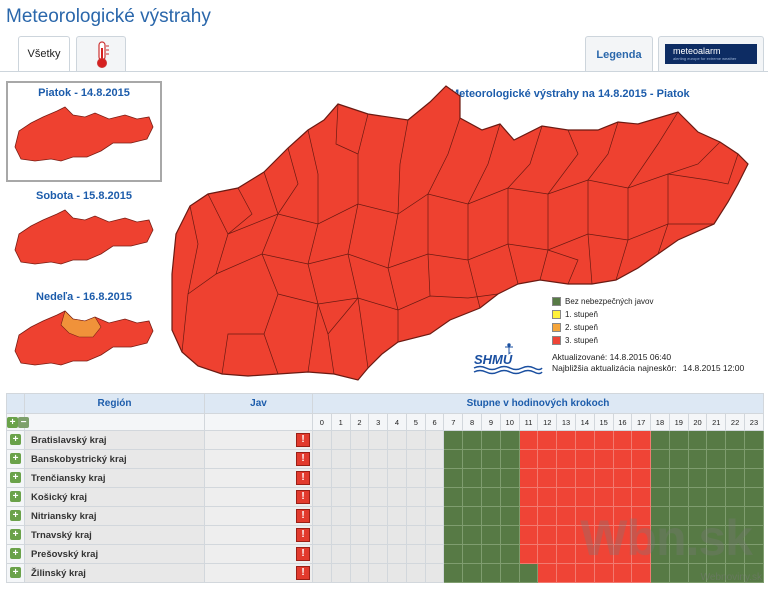  I want to click on region-name: Žilinský kraj, so click(114, 573).